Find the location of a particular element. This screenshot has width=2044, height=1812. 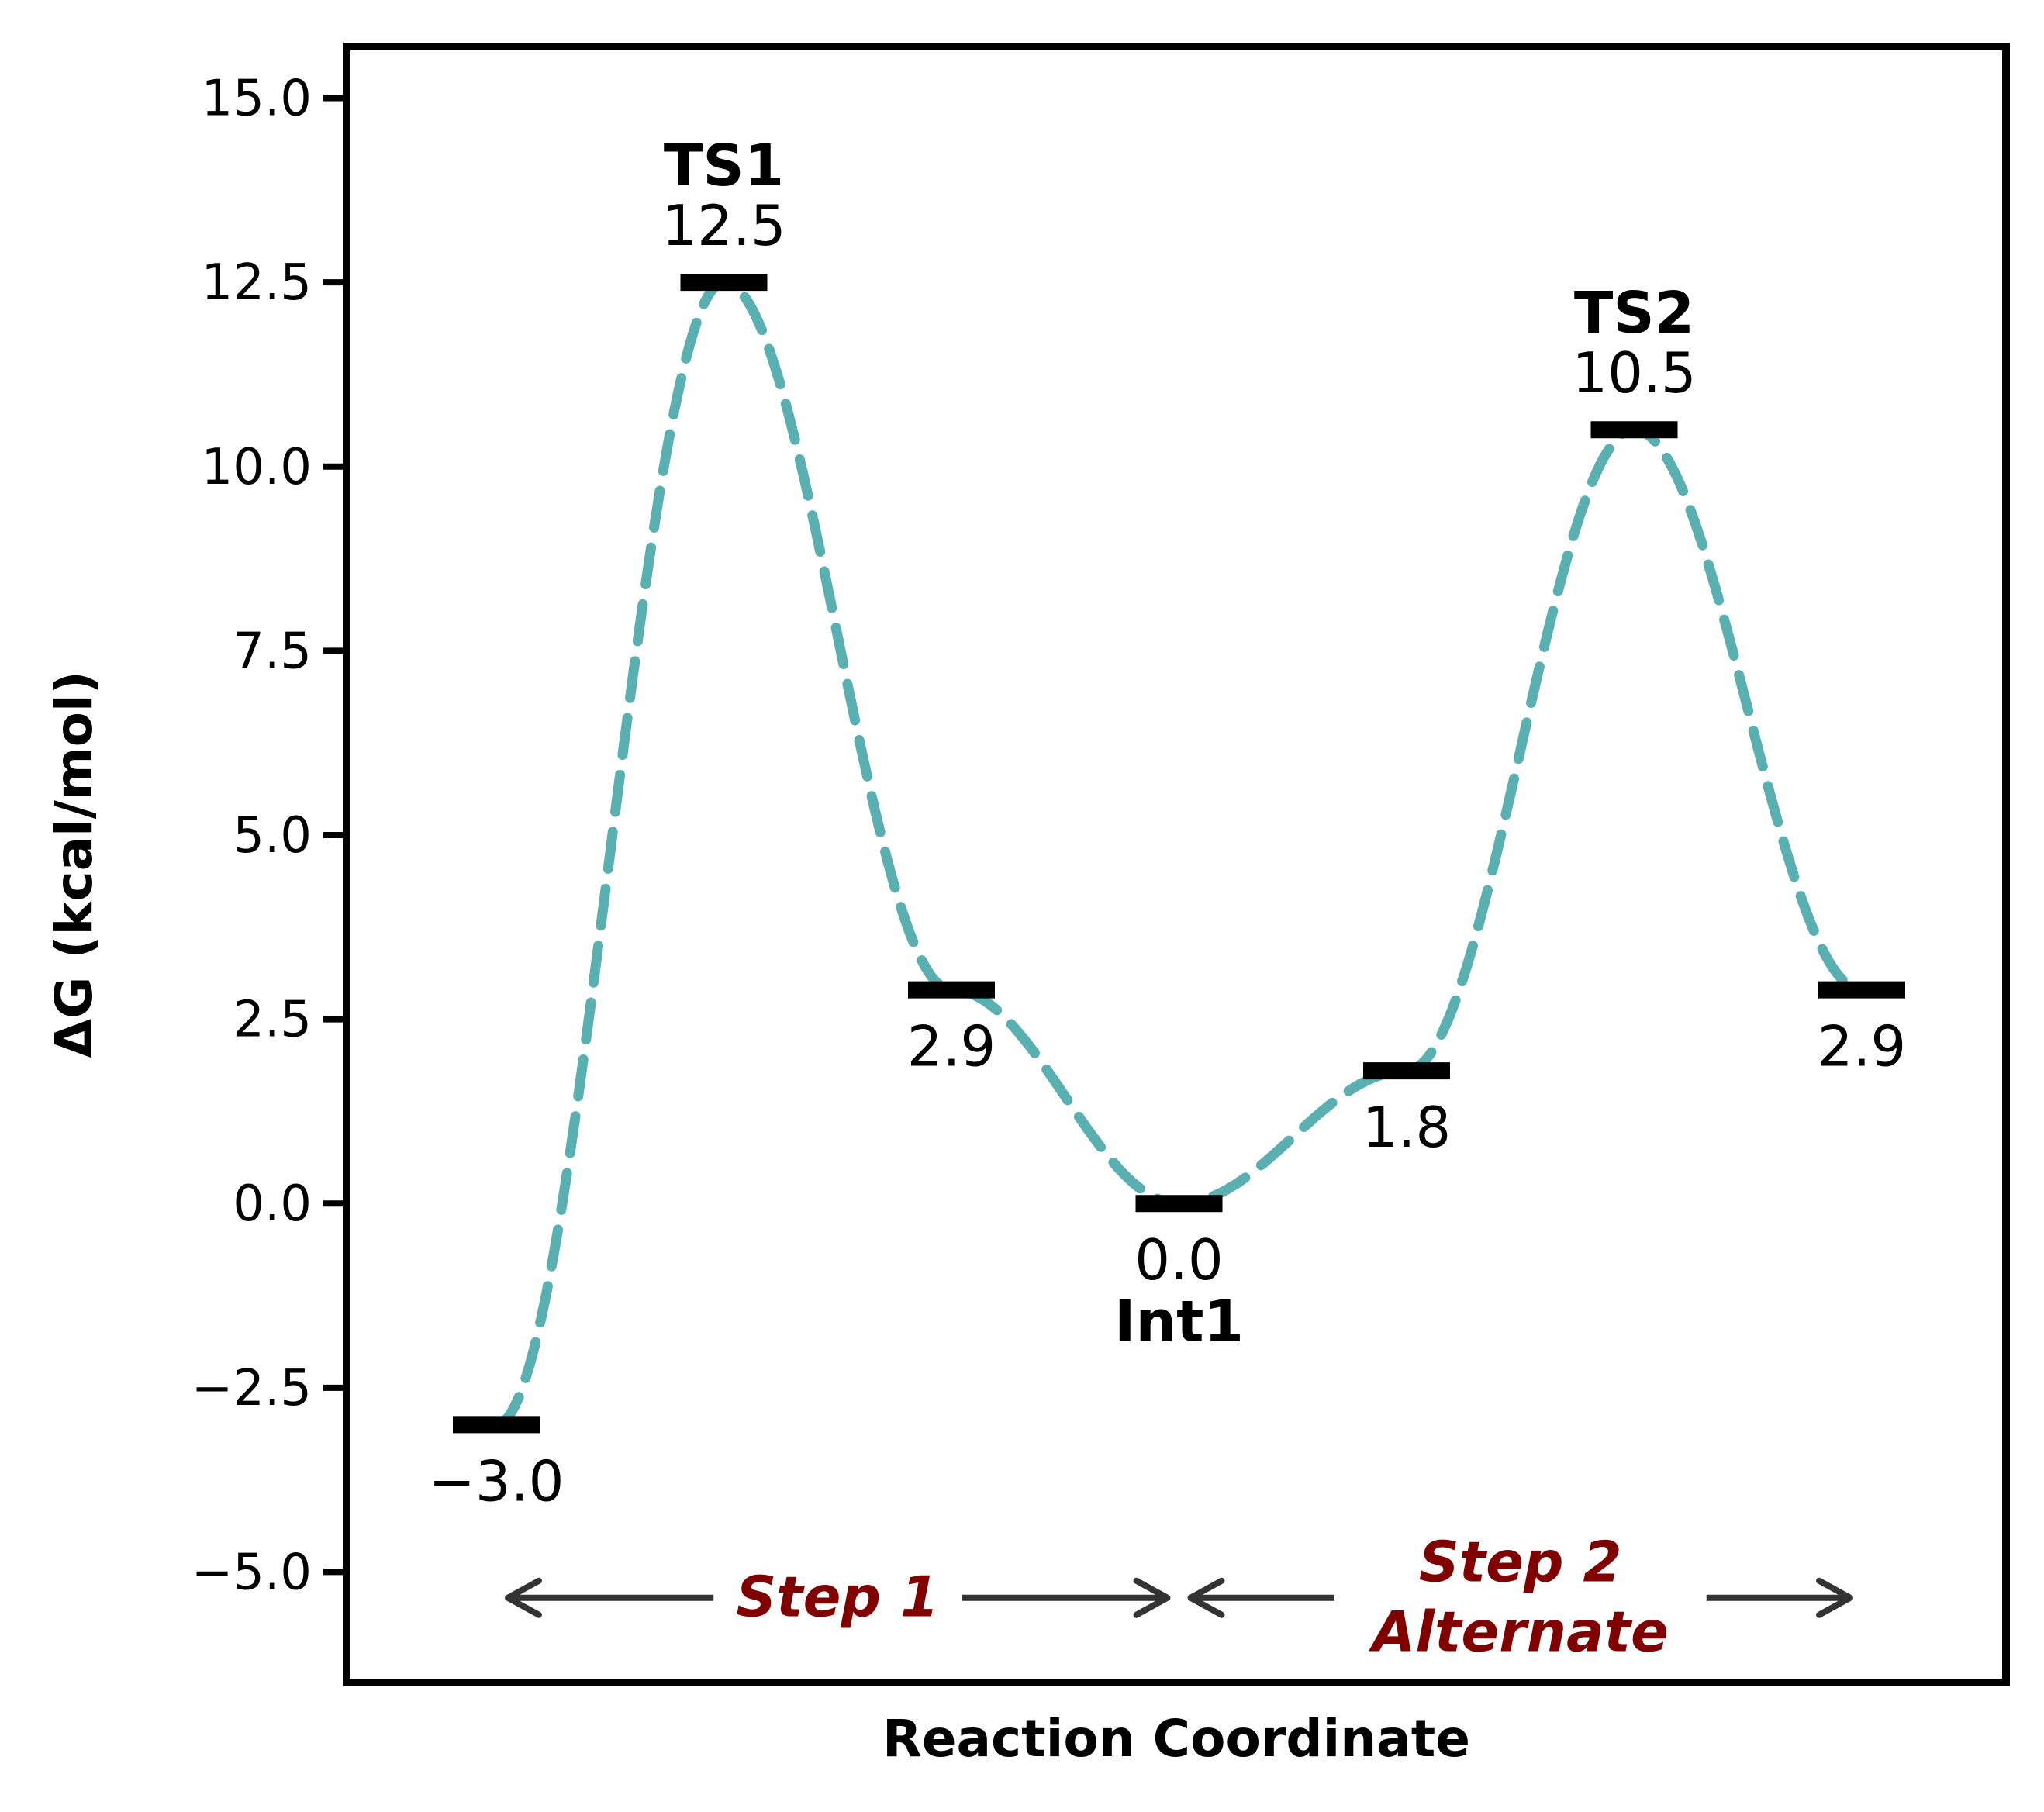

state-label: Int1 is located at coordinates (1179, 1322).